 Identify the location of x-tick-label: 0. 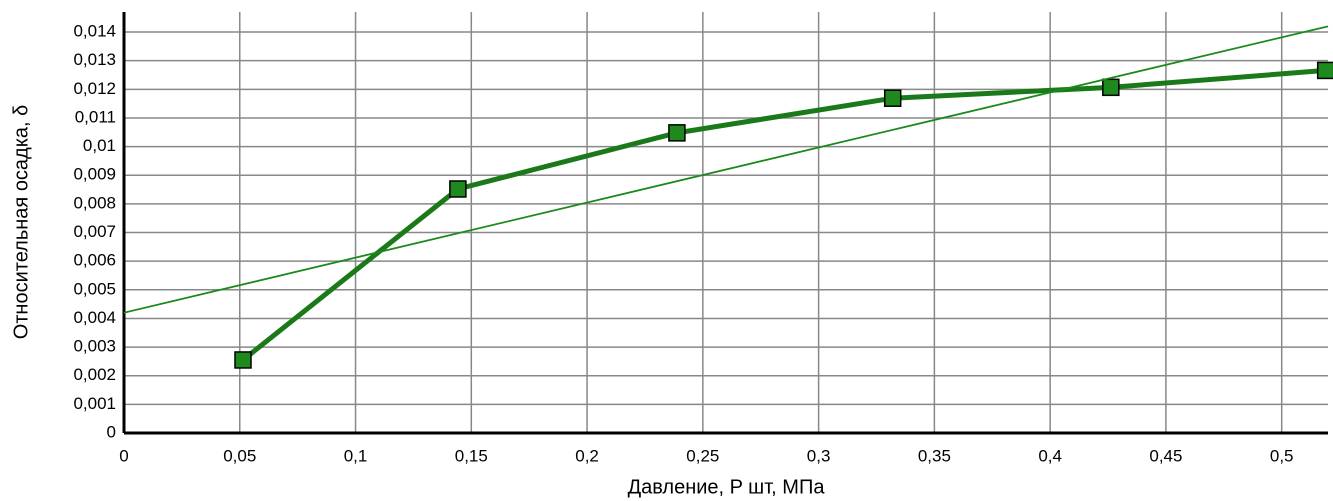
(123, 455).